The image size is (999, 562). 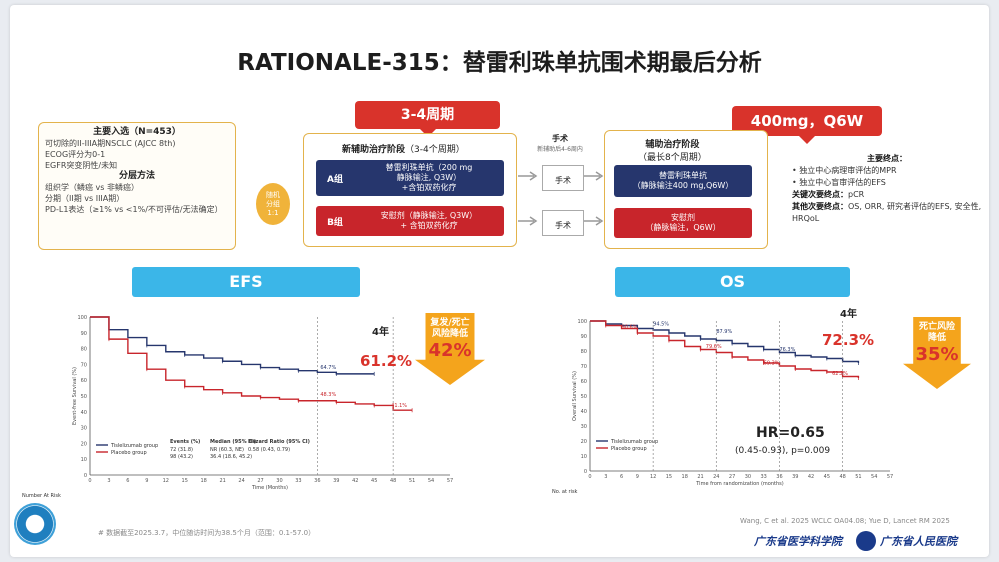 What do you see at coordinates (233, 442) in the screenshot?
I see `efs-table-head: Median (95% CI)` at bounding box center [233, 442].